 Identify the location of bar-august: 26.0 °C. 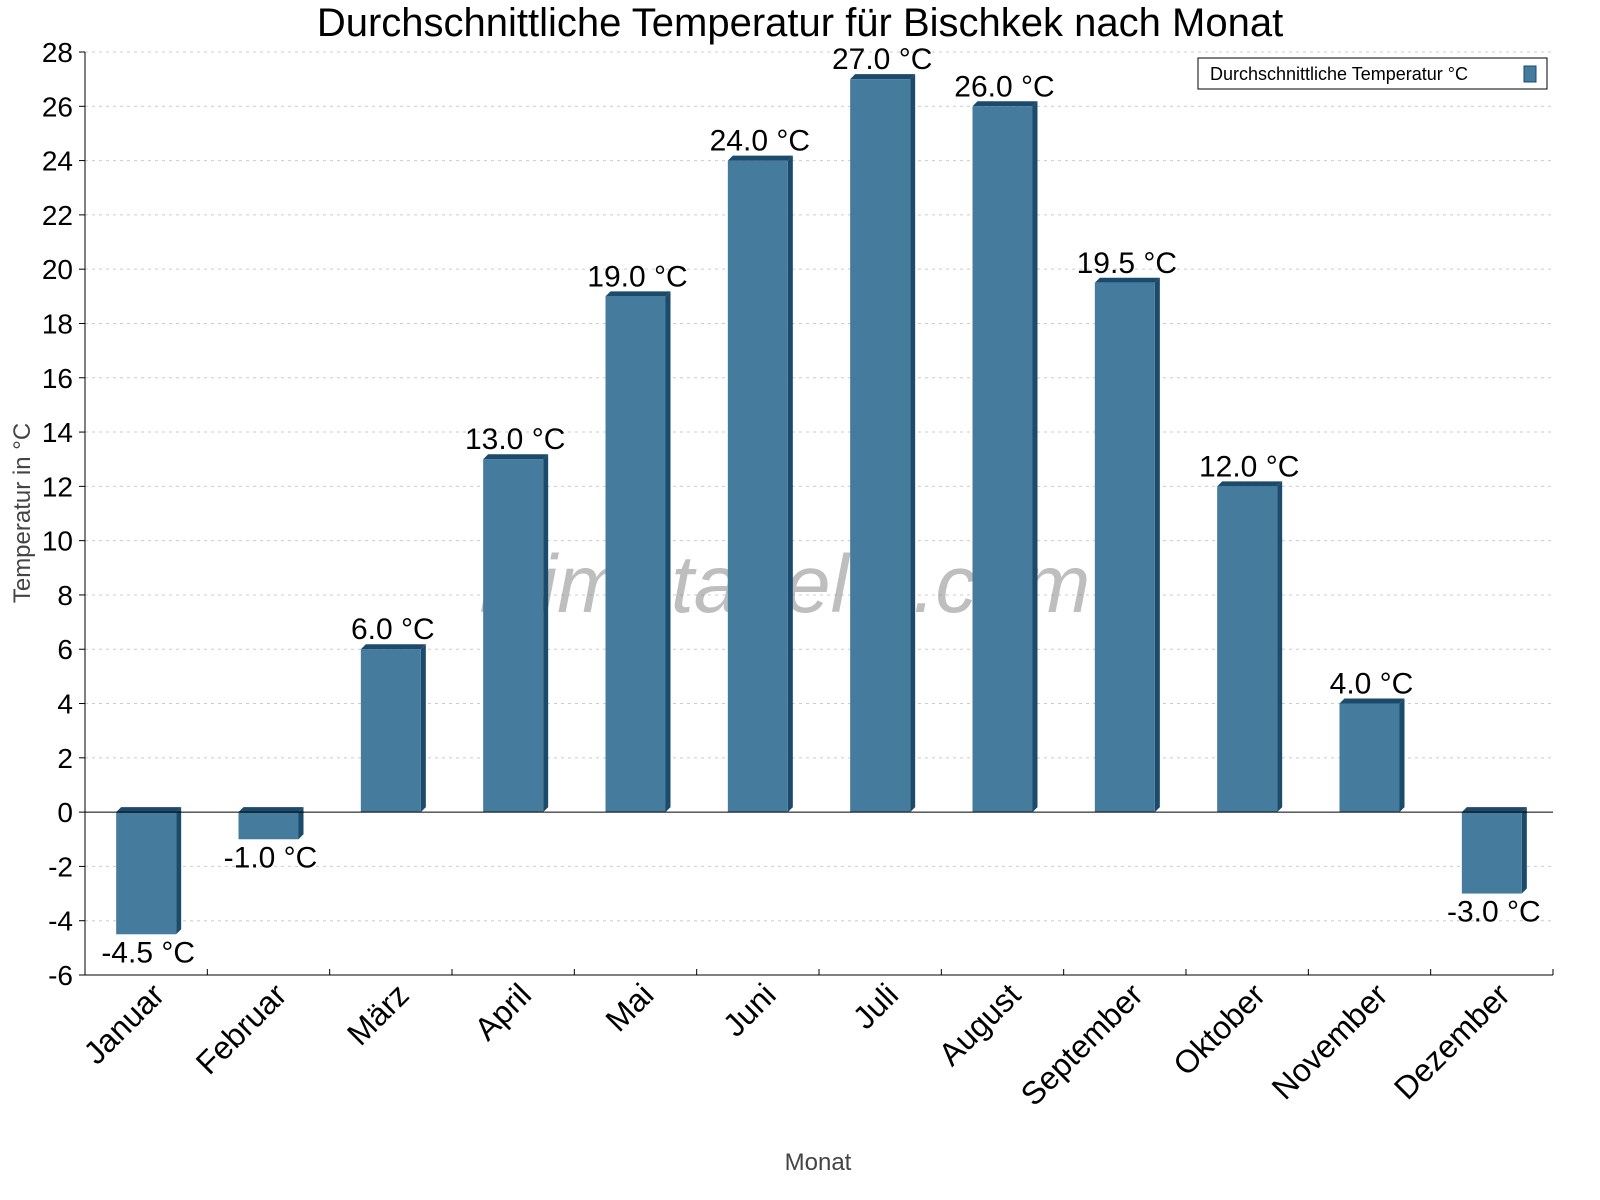
(1004, 441).